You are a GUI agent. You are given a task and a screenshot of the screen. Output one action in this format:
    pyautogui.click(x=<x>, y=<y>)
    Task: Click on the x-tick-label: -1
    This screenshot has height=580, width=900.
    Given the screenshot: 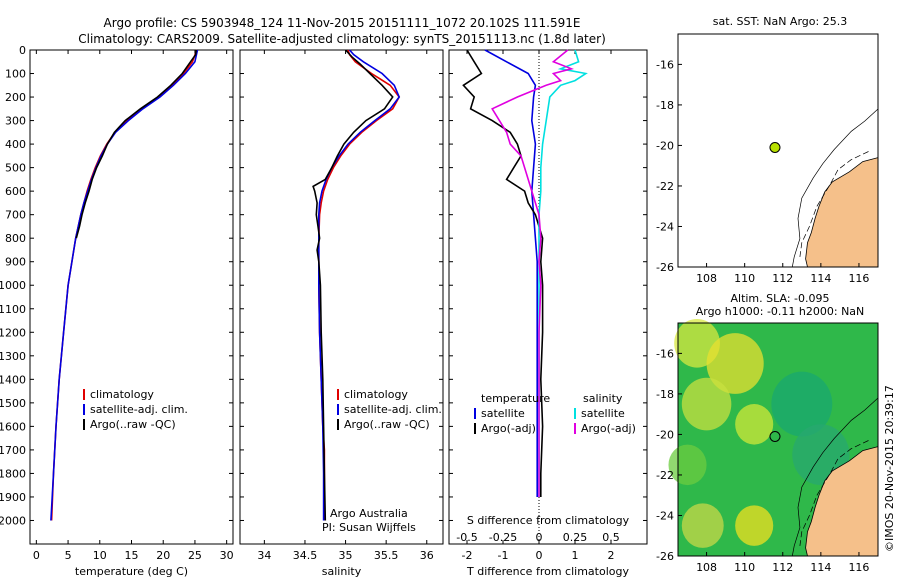 What is the action you would take?
    pyautogui.click(x=503, y=555)
    